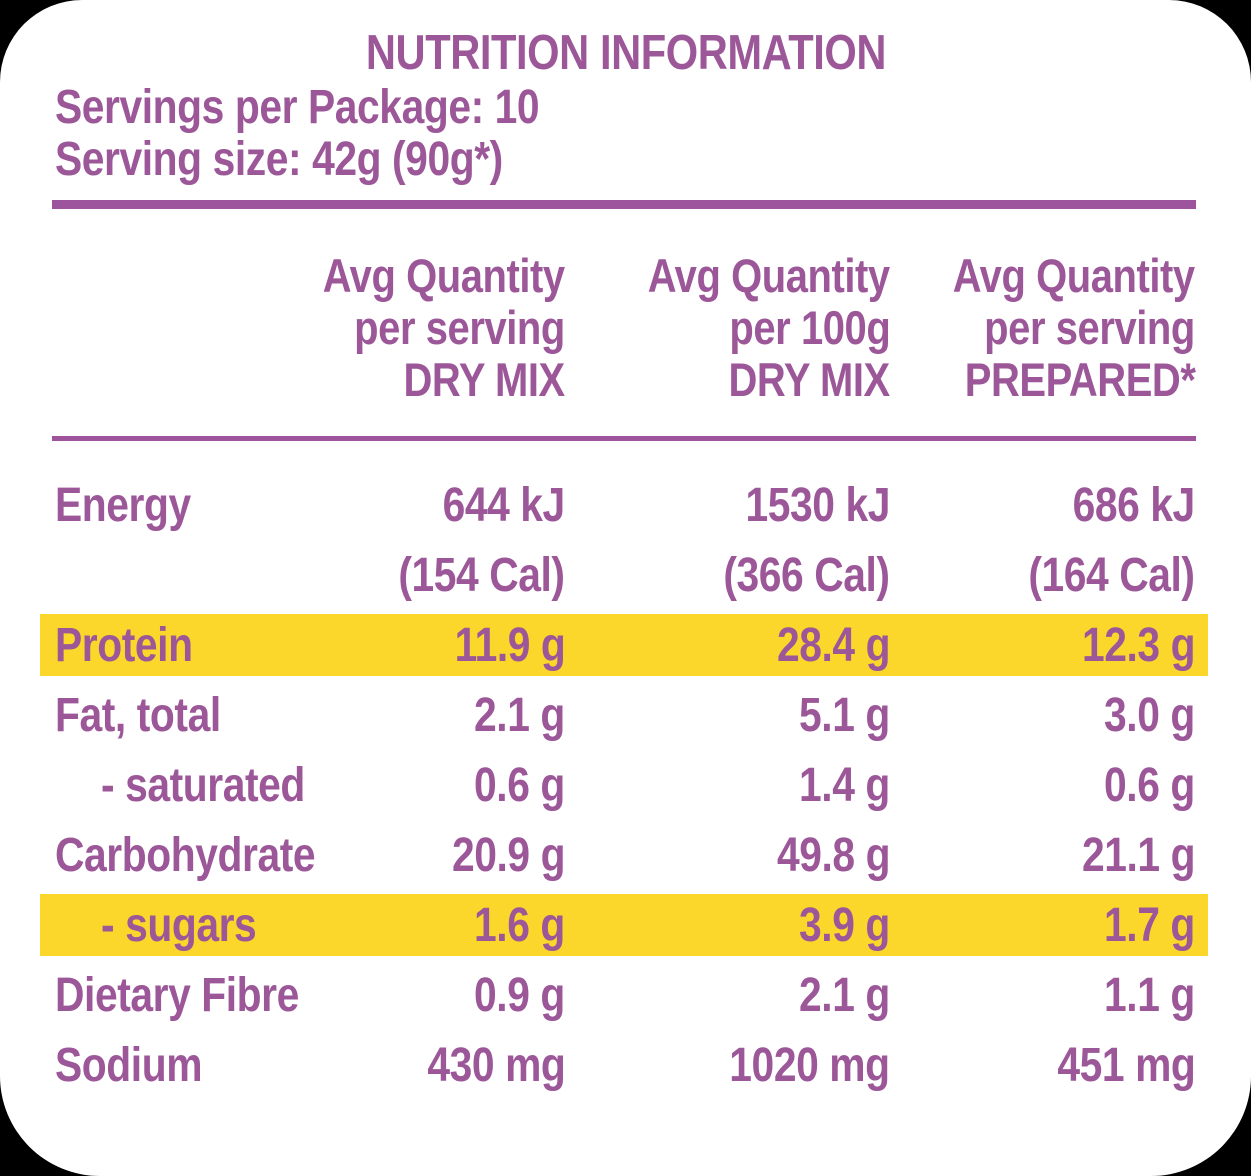 This screenshot has width=1251, height=1176. Describe the element at coordinates (482, 575) in the screenshot. I see `row-value: (154 Cal)` at that location.